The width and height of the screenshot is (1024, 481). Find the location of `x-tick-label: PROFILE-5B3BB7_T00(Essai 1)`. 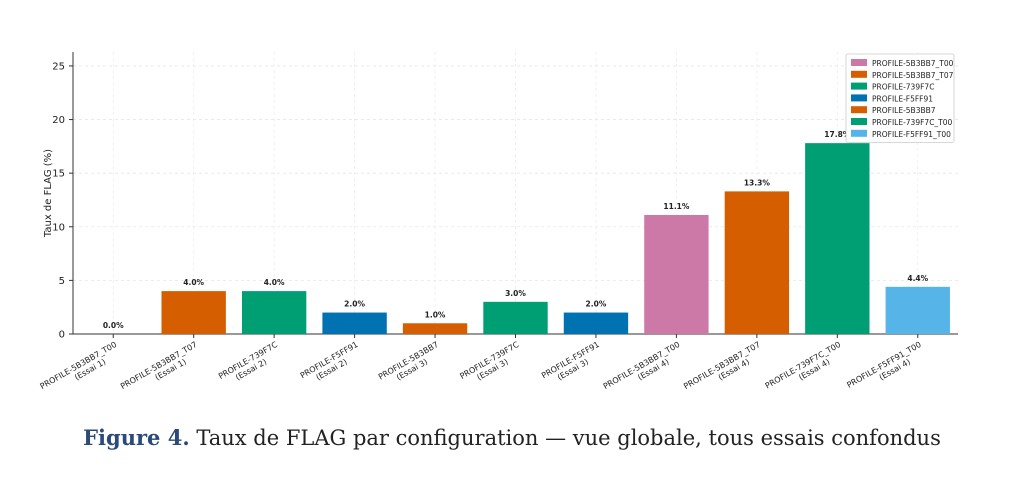

x-tick-label: PROFILE-5B3BB7_T00(Essai 1) is located at coordinates (81, 369).